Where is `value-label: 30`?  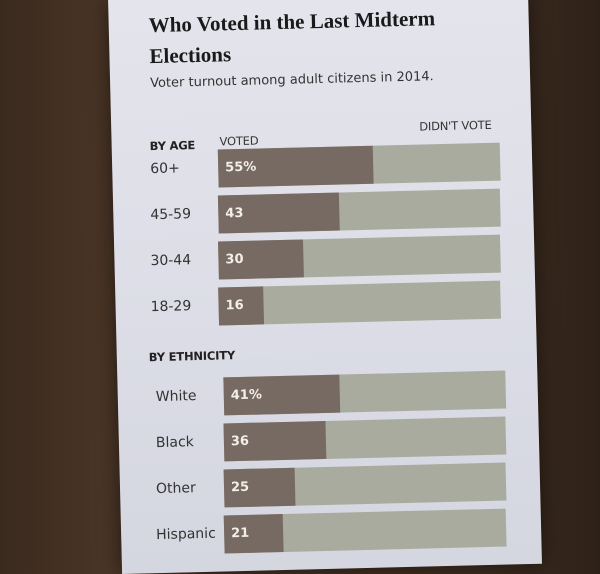
value-label: 30 is located at coordinates (234, 259).